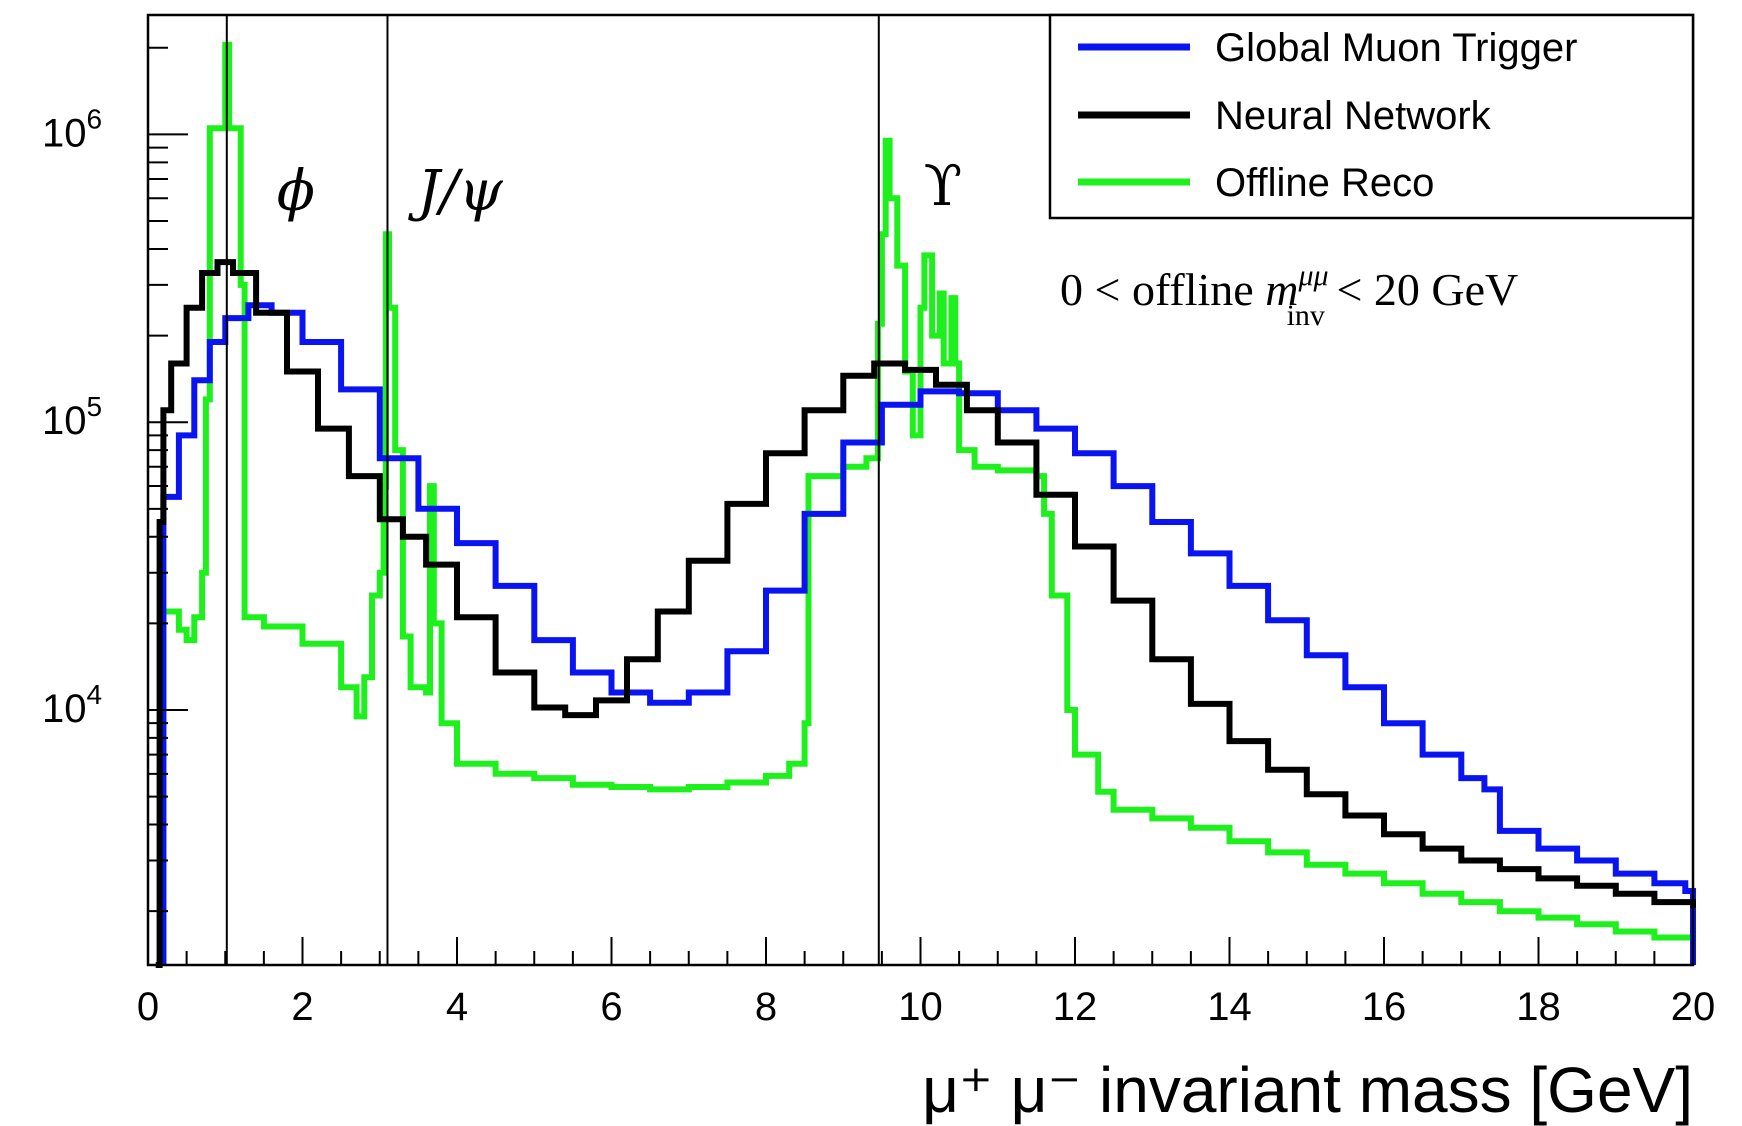 This screenshot has height=1126, width=1742. Describe the element at coordinates (1229, 1007) in the screenshot. I see `x-tick-label: 14` at that location.